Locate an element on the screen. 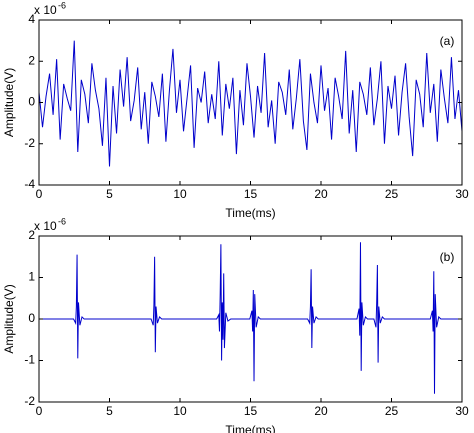 The image size is (474, 433). y-tick-label: -1 is located at coordinates (29, 360).